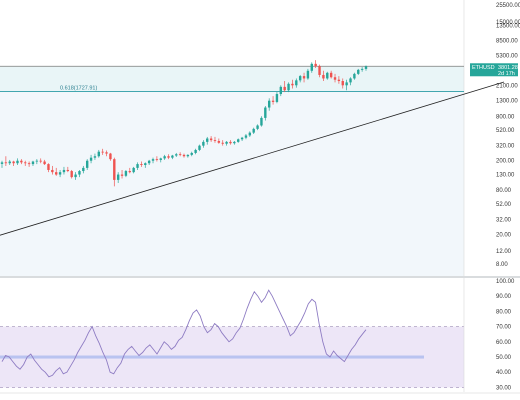  Describe the element at coordinates (508, 27) in the screenshot. I see `price-tick-label: 13500.00` at that location.